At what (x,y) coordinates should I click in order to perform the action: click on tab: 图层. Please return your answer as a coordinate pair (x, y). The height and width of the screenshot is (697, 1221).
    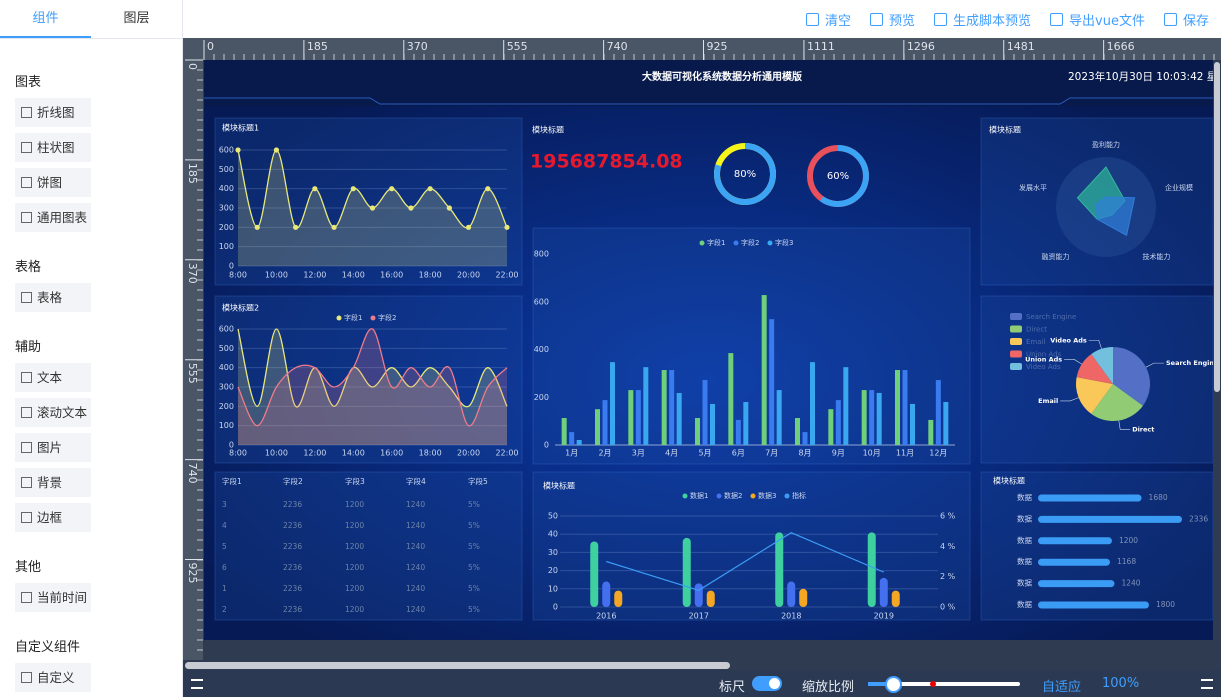
    Looking at the image, I should click on (136, 18).